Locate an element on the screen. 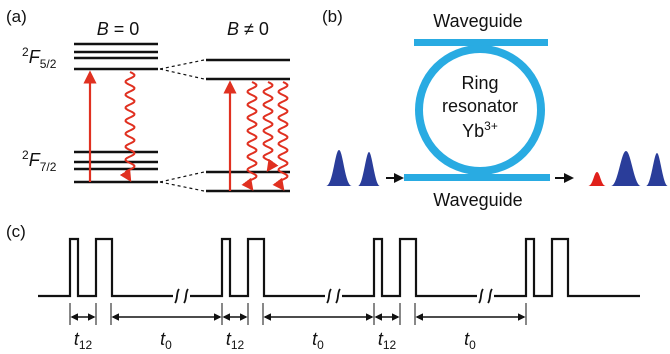 The width and height of the screenshot is (670, 354). interval-labels: t12 t0 t12 t0 t12 t0 is located at coordinates (275, 340).